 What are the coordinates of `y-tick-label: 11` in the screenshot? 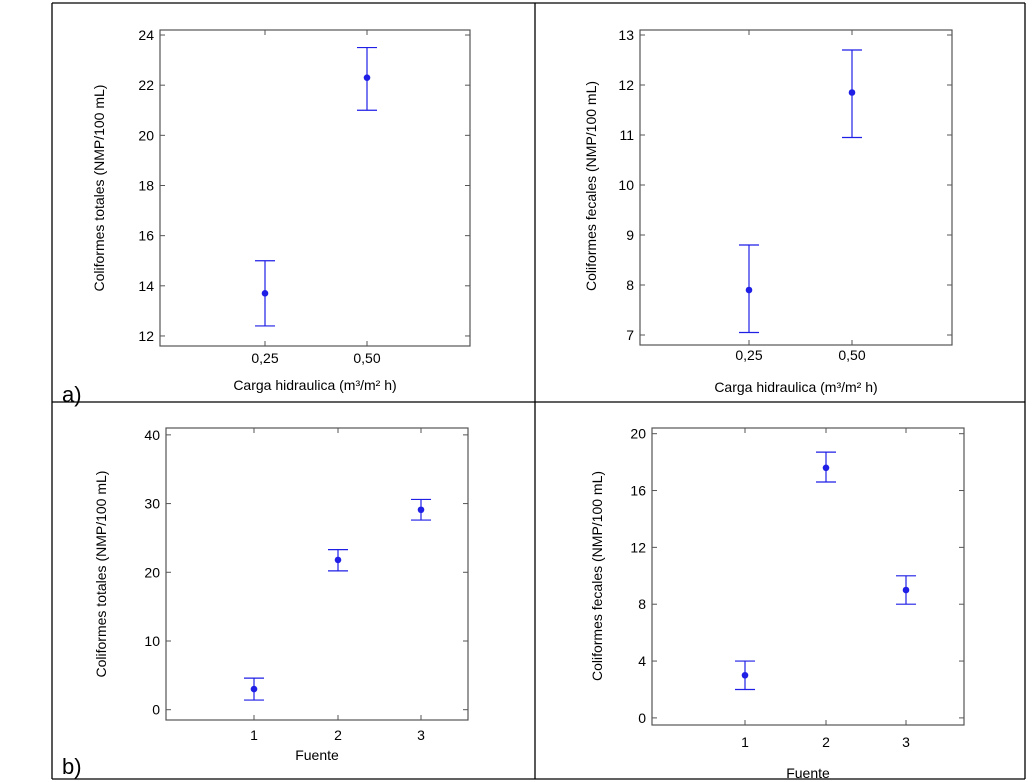 It's located at (626, 135).